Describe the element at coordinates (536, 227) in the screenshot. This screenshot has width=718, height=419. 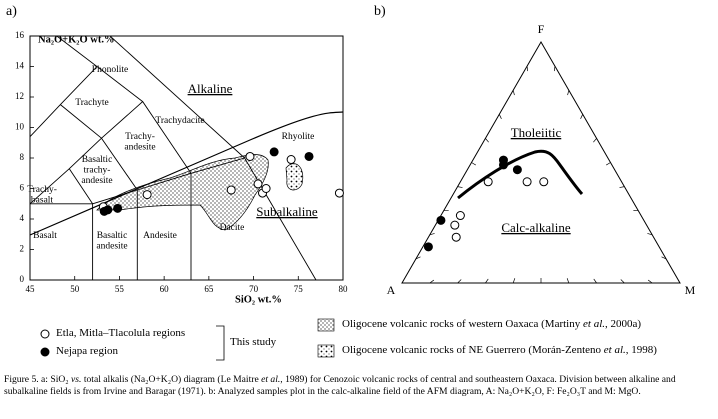
I see `field-label: Calc-alkaline` at that location.